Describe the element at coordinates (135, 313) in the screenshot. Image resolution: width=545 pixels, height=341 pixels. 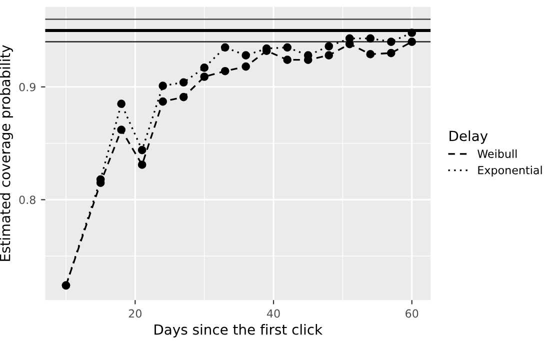
I see `x-tick-label: 20` at that location.